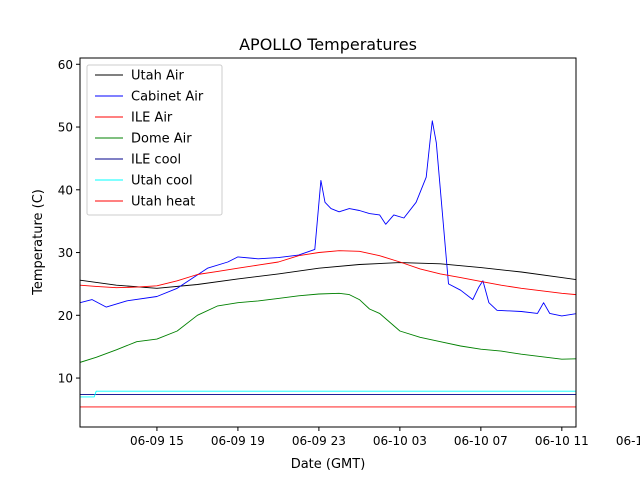  Describe the element at coordinates (156, 160) in the screenshot. I see `legend-label-ile-cool: ILE cool` at that location.